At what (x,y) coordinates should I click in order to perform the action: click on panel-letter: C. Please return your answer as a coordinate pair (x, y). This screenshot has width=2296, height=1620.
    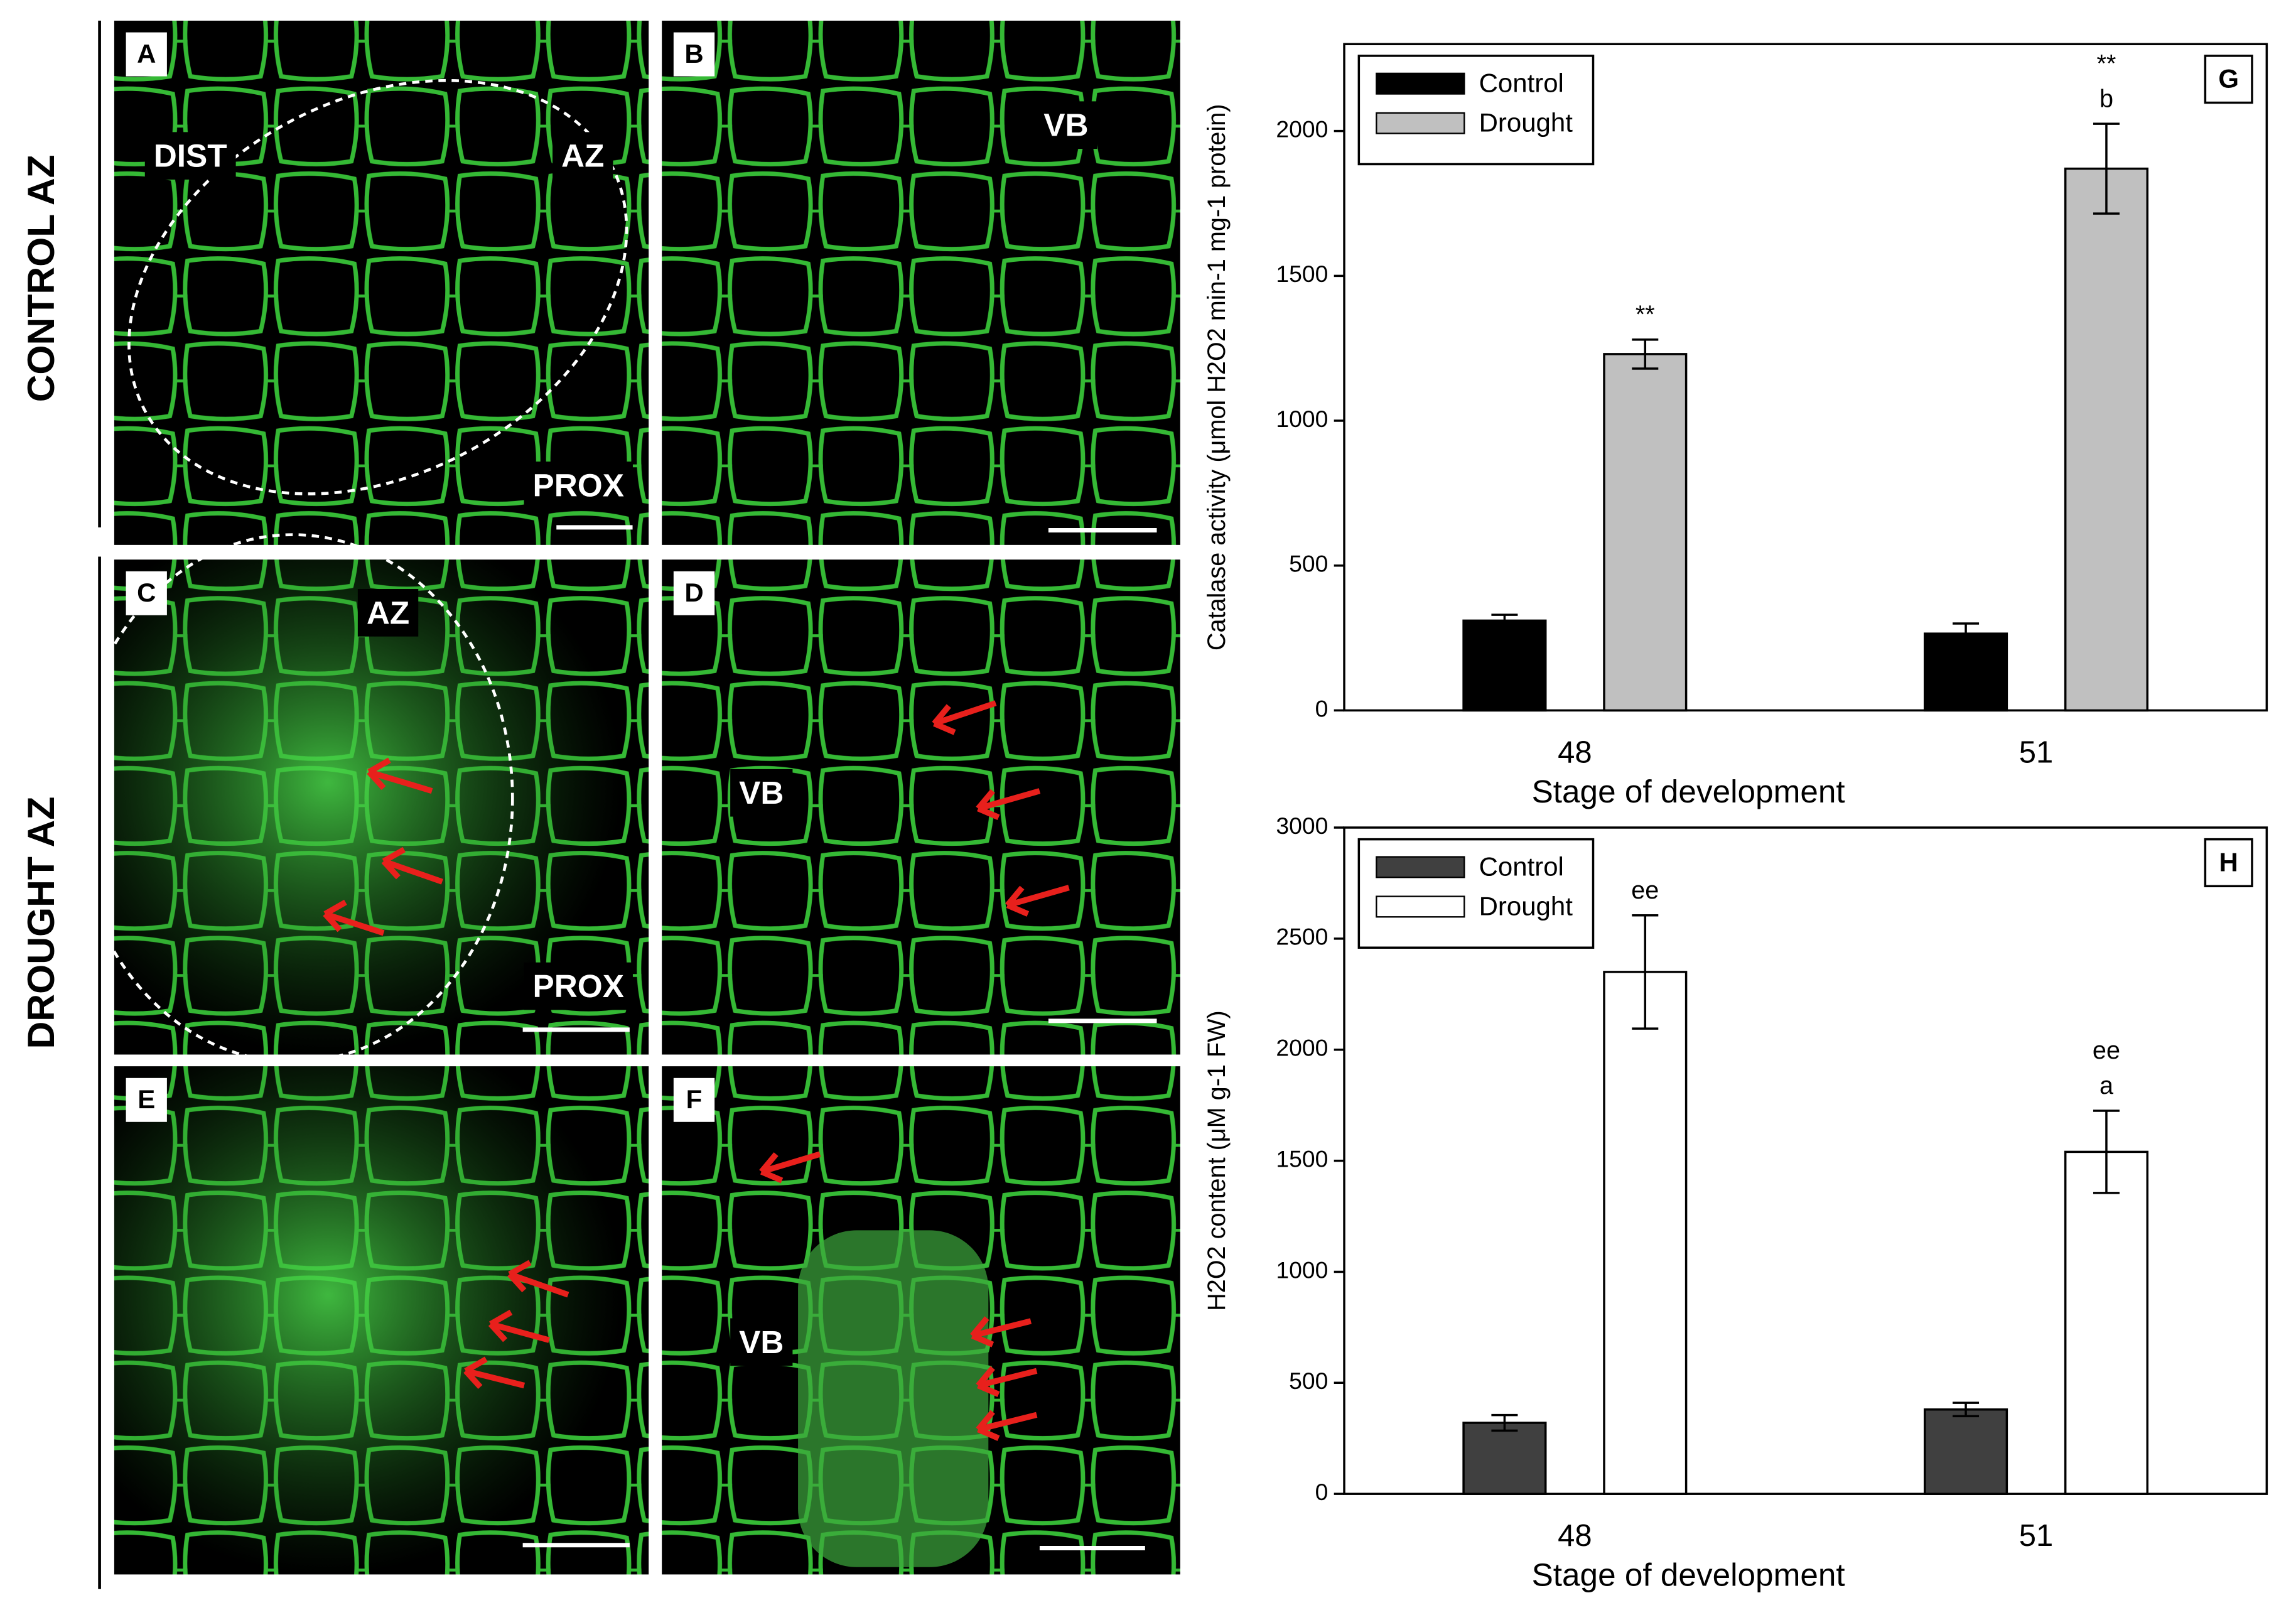
    Looking at the image, I should click on (147, 592).